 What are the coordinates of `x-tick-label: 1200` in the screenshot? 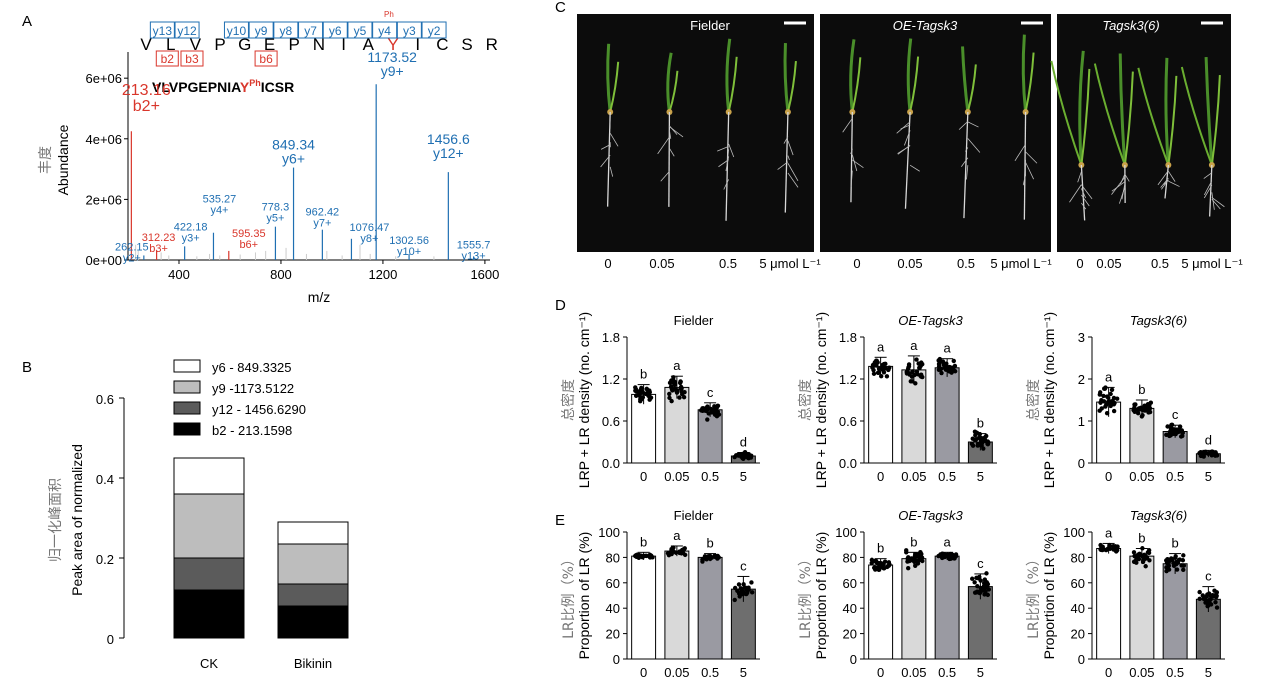 It's located at (382, 274).